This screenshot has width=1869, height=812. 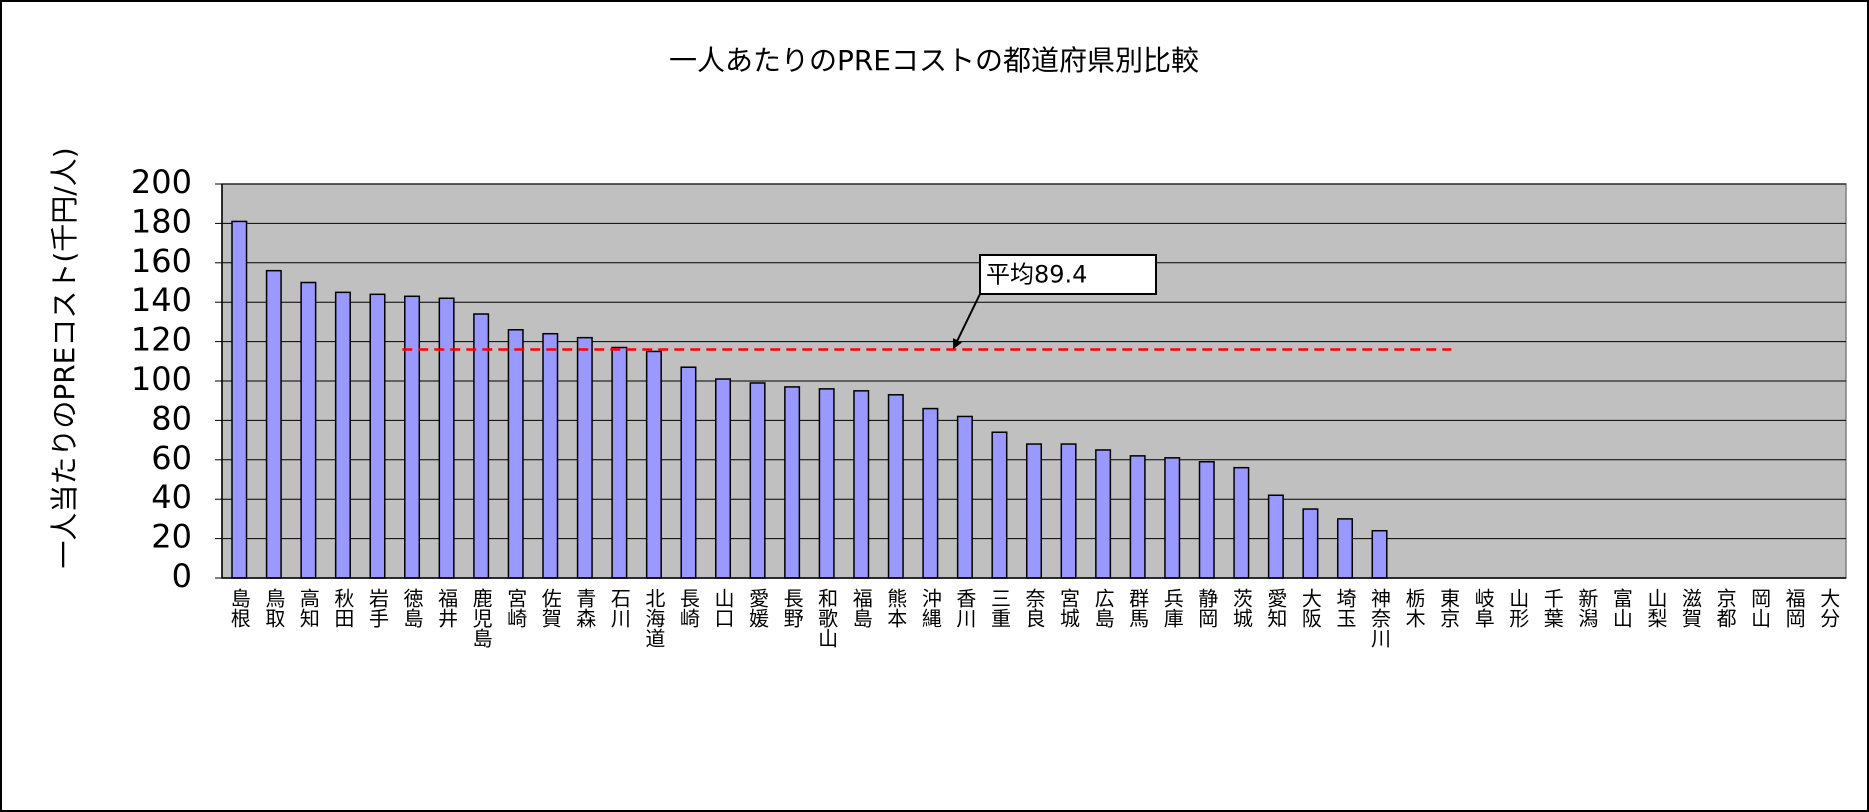 I want to click on x-tick-label: 青森, so click(x=585, y=608).